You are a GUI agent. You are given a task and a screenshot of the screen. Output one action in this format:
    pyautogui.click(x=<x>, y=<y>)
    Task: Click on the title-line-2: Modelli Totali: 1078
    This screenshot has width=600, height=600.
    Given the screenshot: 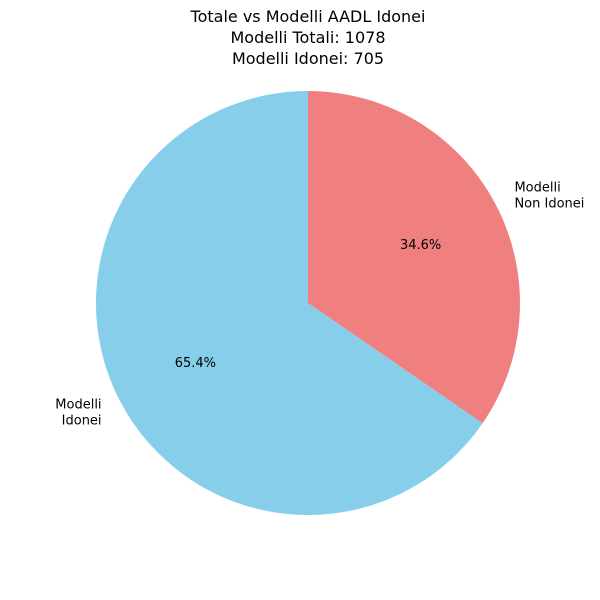 What is the action you would take?
    pyautogui.click(x=307, y=37)
    